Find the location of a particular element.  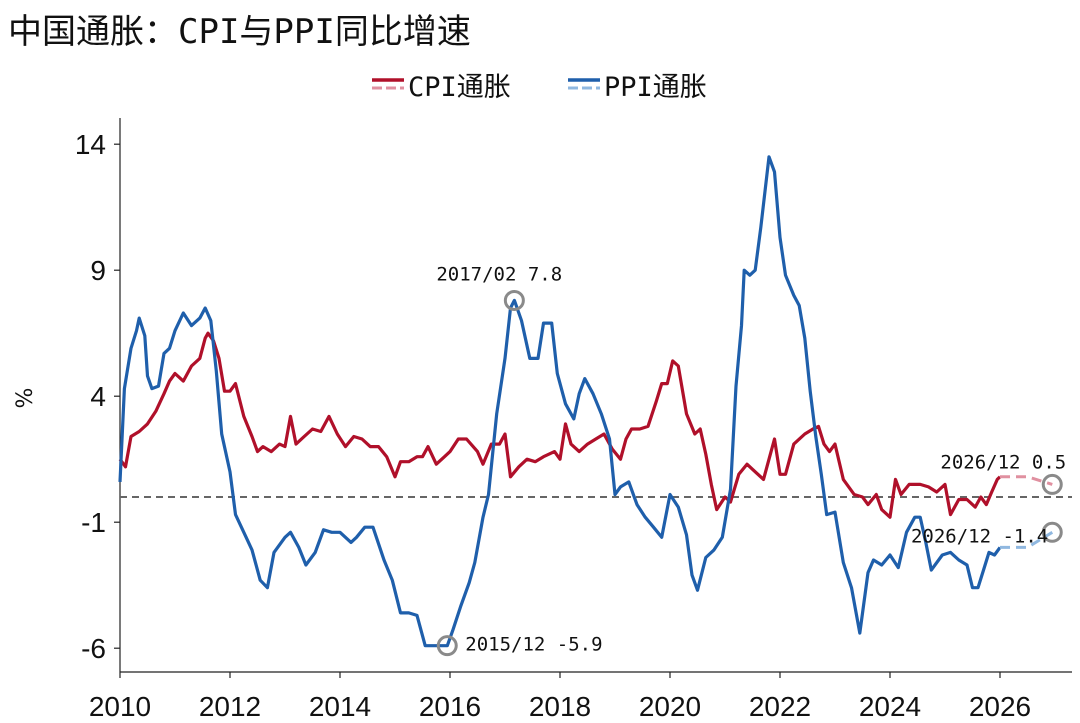

x-tick-label: 2018 is located at coordinates (560, 706).